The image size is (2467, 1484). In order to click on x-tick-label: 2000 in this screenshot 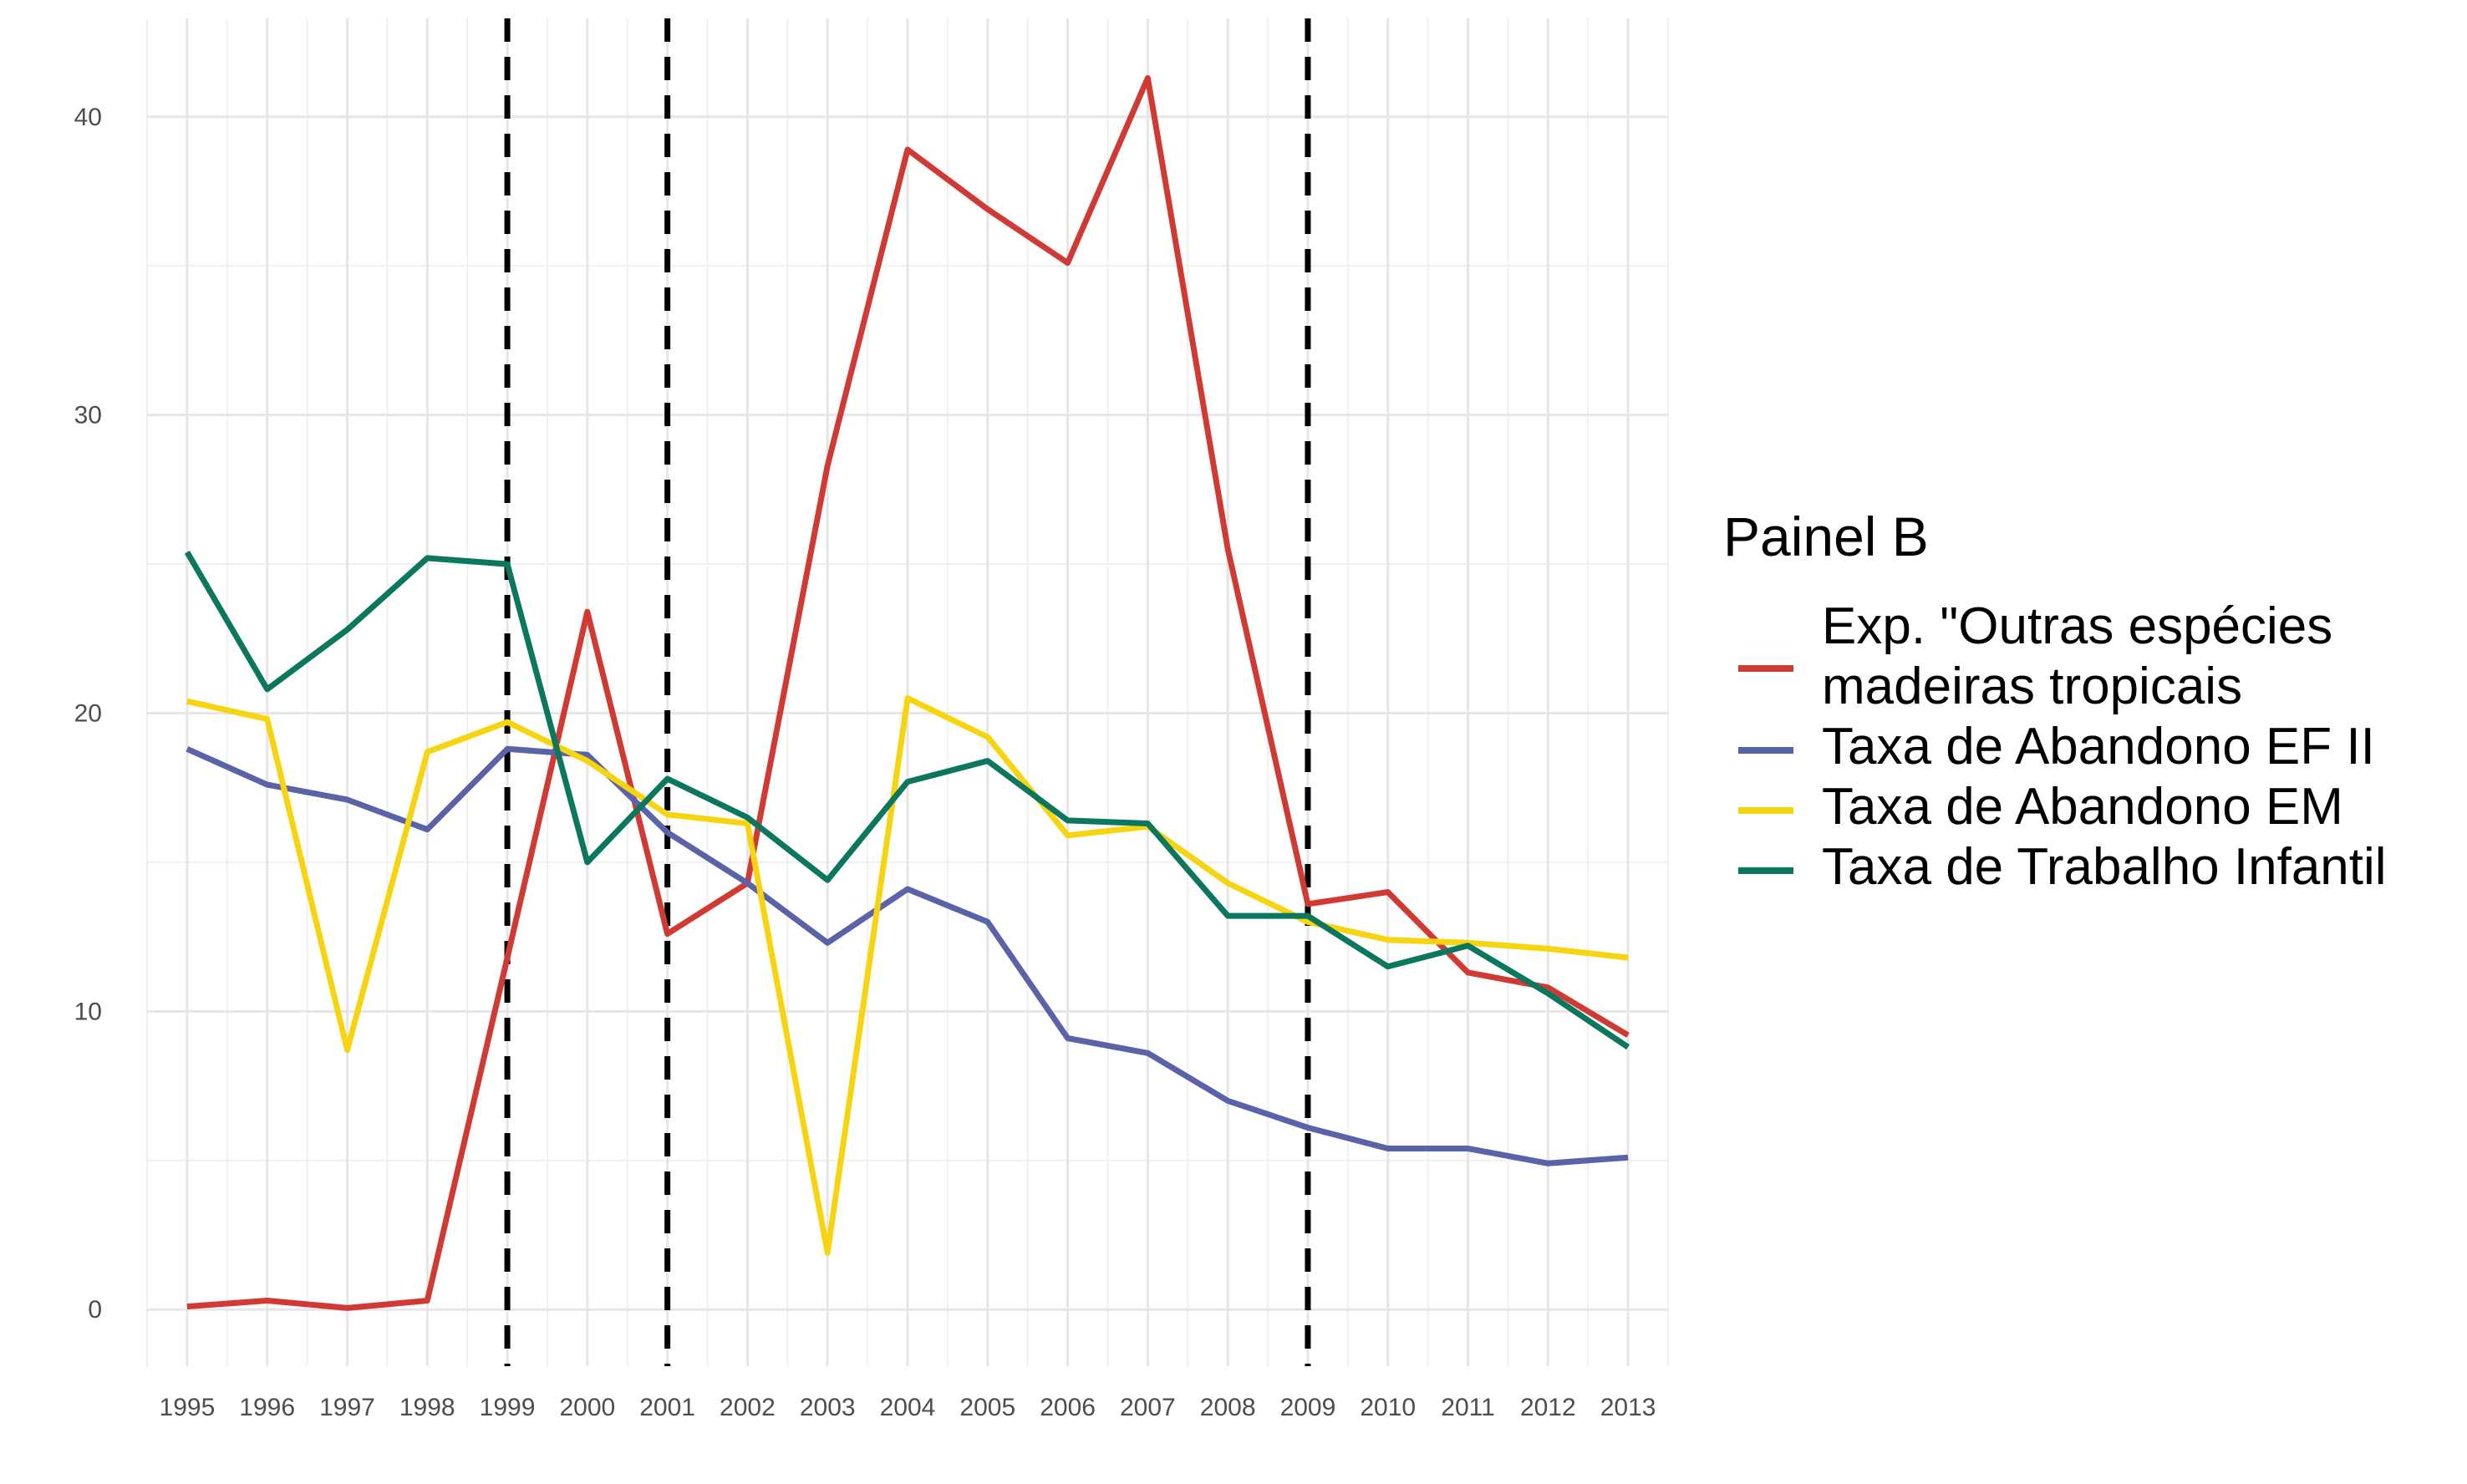, I will do `click(587, 1407)`.